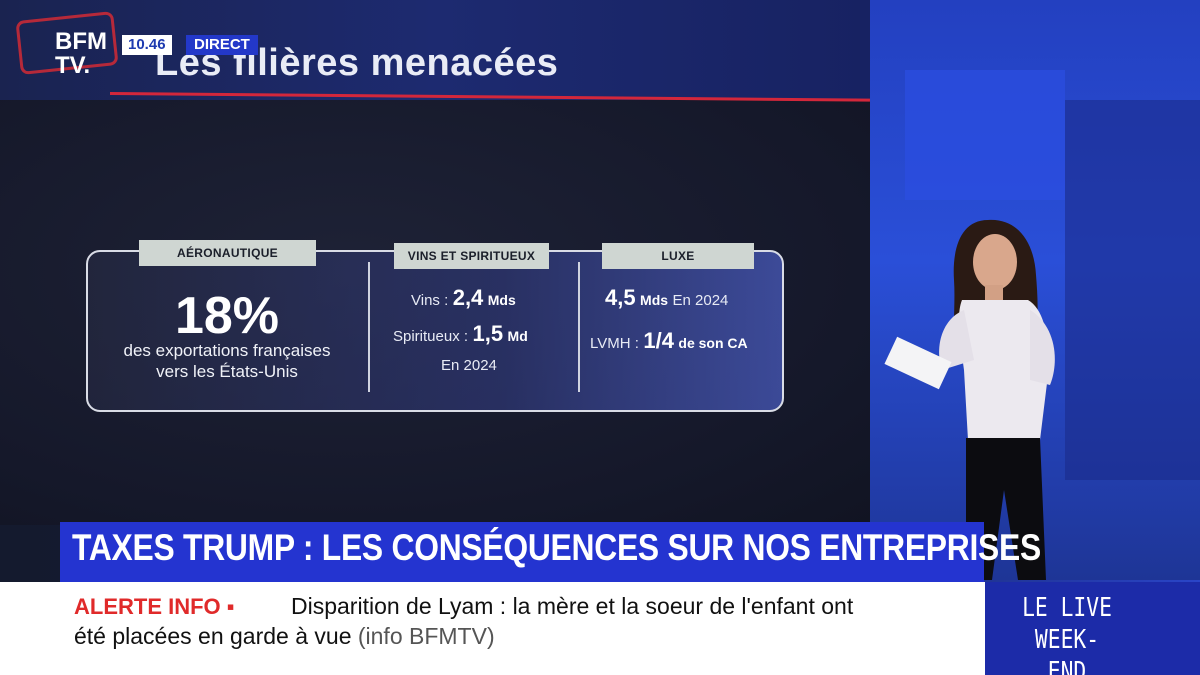 The height and width of the screenshot is (675, 1200). Describe the element at coordinates (700, 300) in the screenshot. I see `row-suffix: En 2024` at that location.